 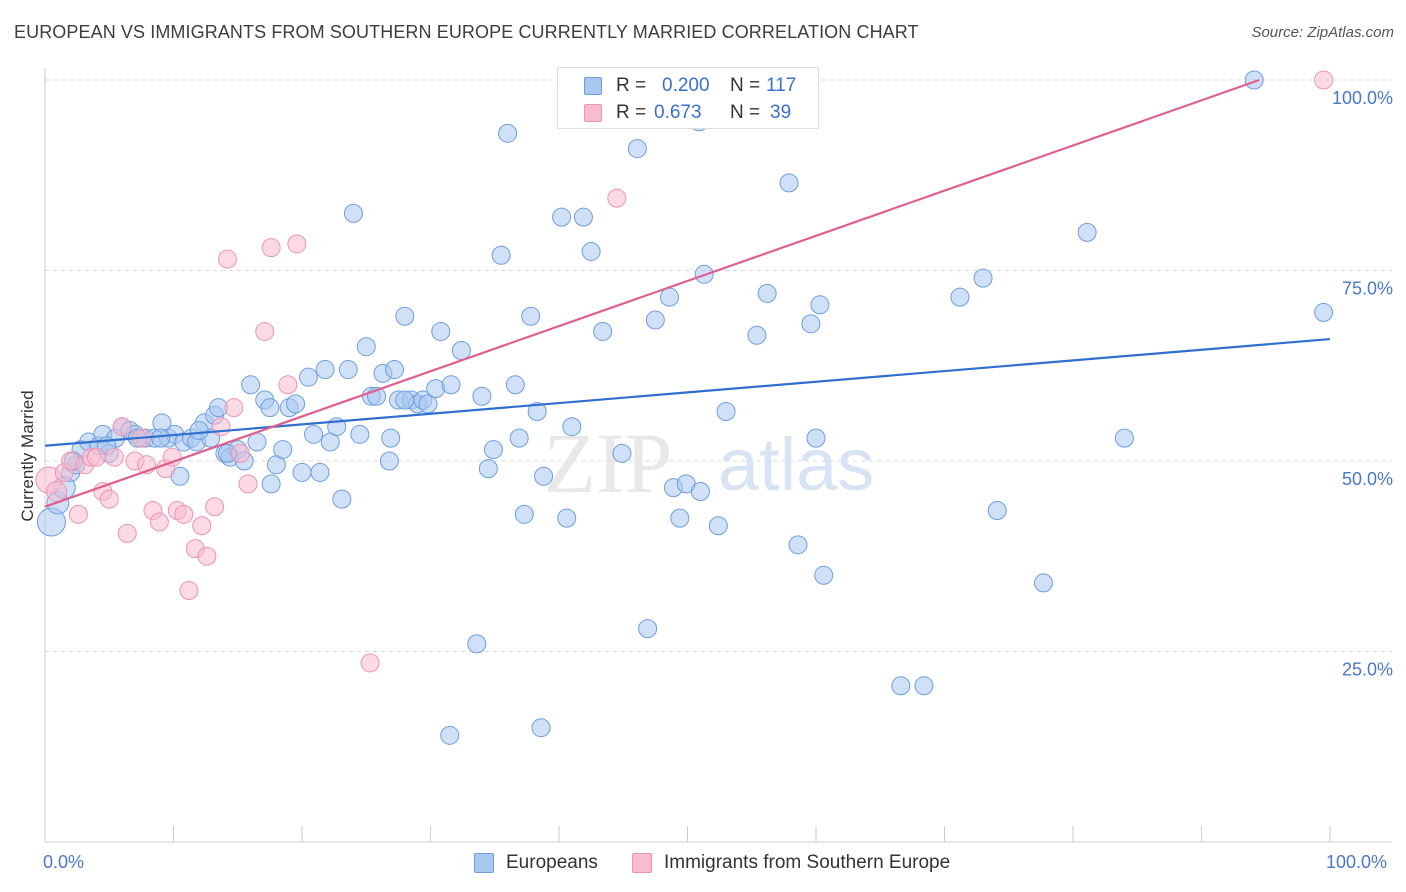 I want to click on legend-n-value: 117, so click(x=781, y=85).